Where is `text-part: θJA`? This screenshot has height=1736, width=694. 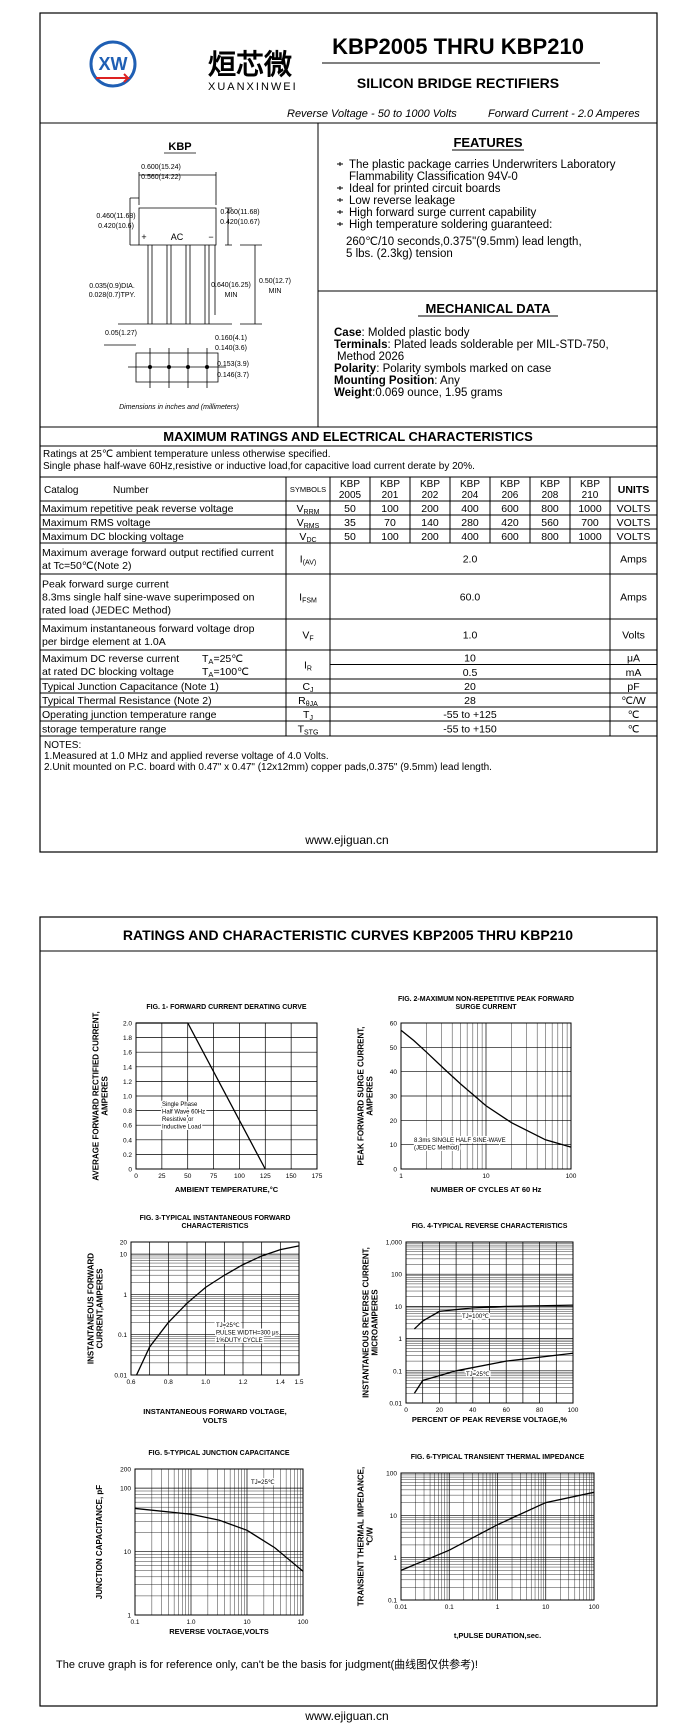
text-part: θJA is located at coordinates (312, 704).